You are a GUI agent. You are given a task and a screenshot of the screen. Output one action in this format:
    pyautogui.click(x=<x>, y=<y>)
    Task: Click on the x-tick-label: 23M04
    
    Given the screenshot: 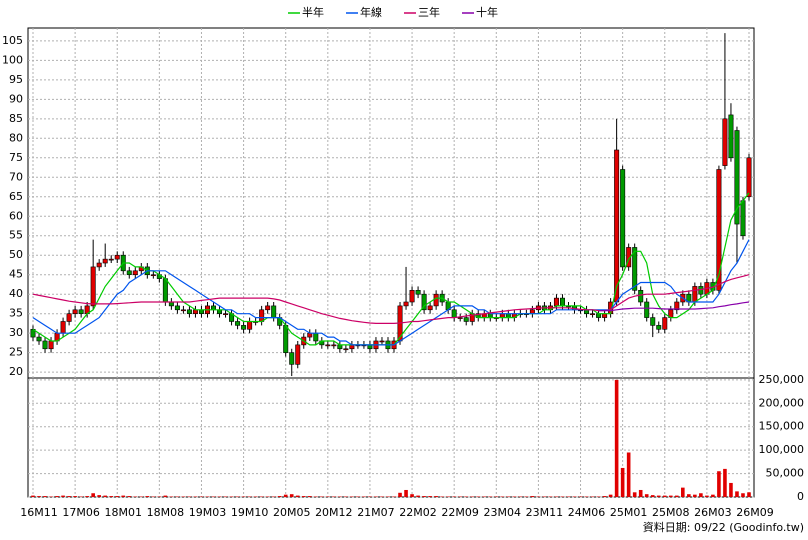 What is the action you would take?
    pyautogui.click(x=503, y=512)
    